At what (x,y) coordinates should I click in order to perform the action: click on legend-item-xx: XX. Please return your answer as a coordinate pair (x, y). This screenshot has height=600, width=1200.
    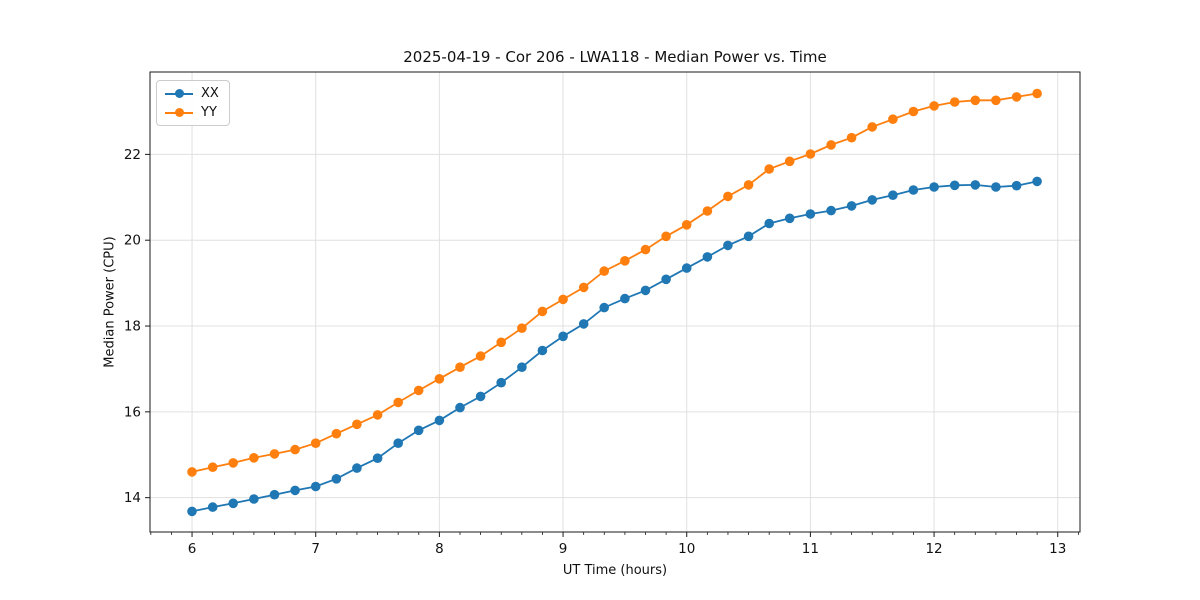
    Looking at the image, I should click on (192, 93).